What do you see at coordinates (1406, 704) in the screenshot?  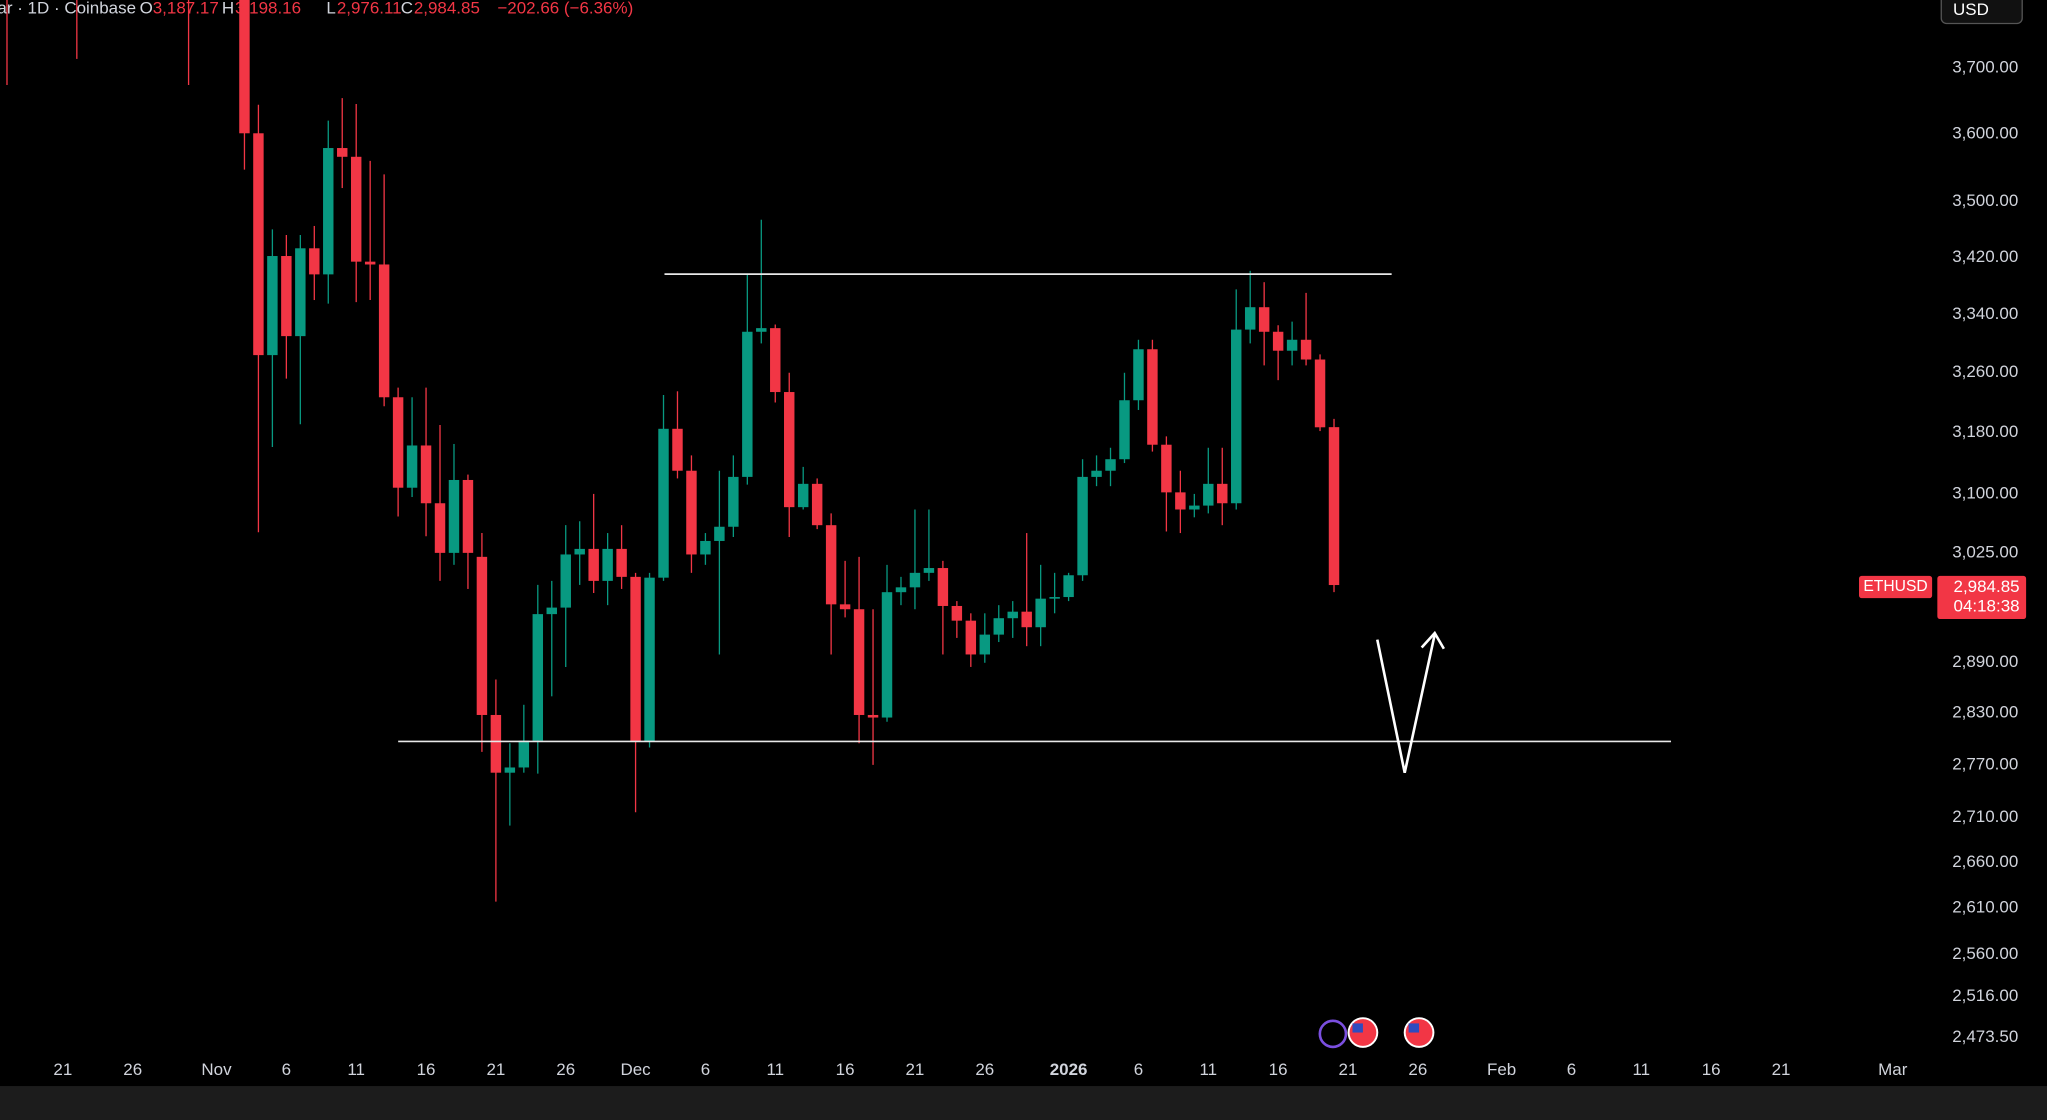 I see `projection-arrow` at bounding box center [1406, 704].